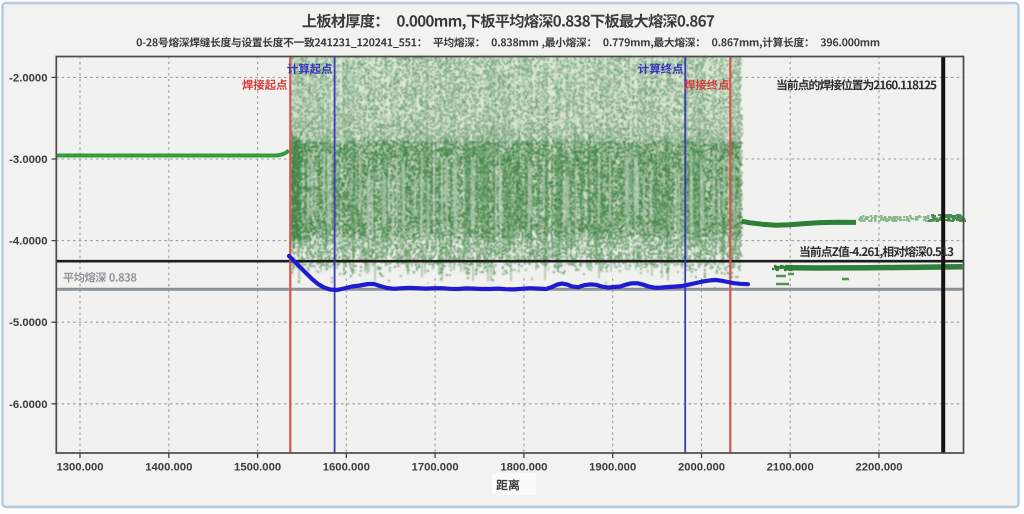  I want to click on svg-text: 1300.000, so click(79, 468).